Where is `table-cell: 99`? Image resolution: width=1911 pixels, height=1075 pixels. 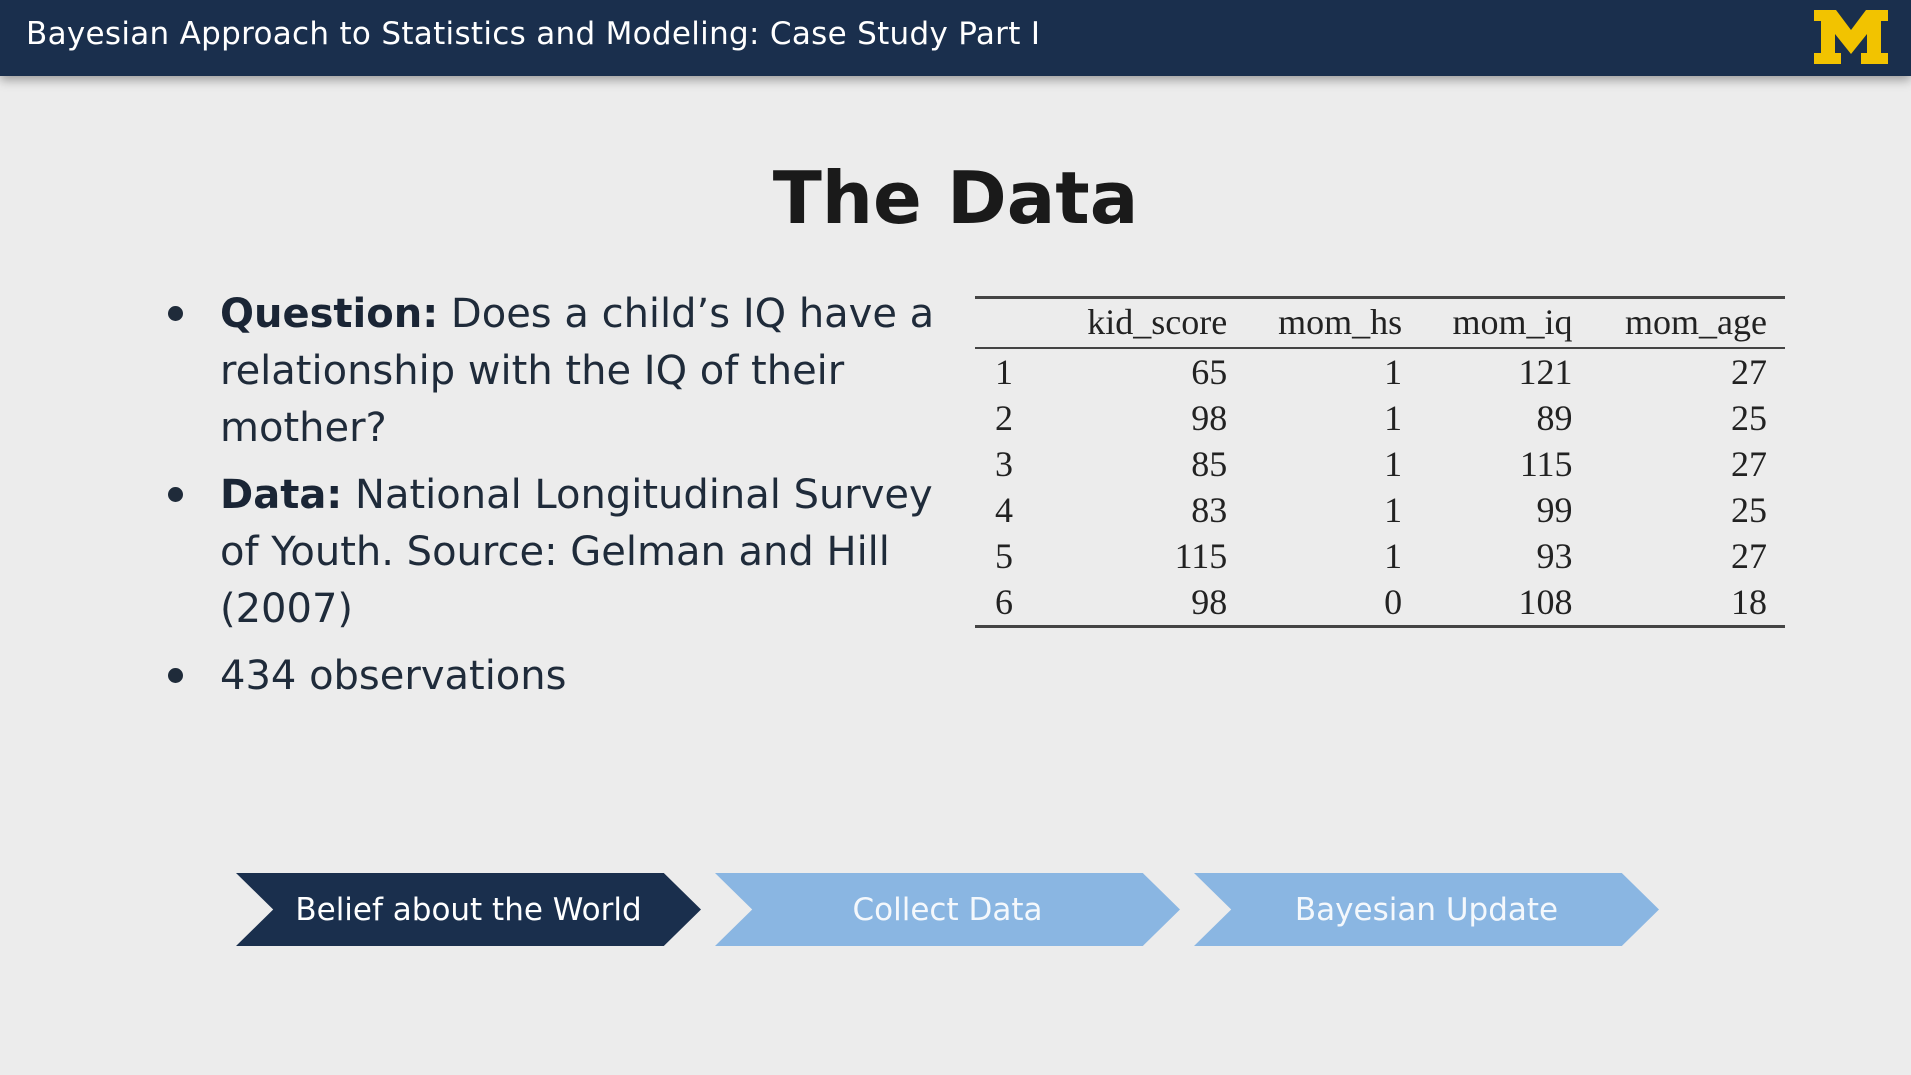 table-cell: 99 is located at coordinates (1554, 510).